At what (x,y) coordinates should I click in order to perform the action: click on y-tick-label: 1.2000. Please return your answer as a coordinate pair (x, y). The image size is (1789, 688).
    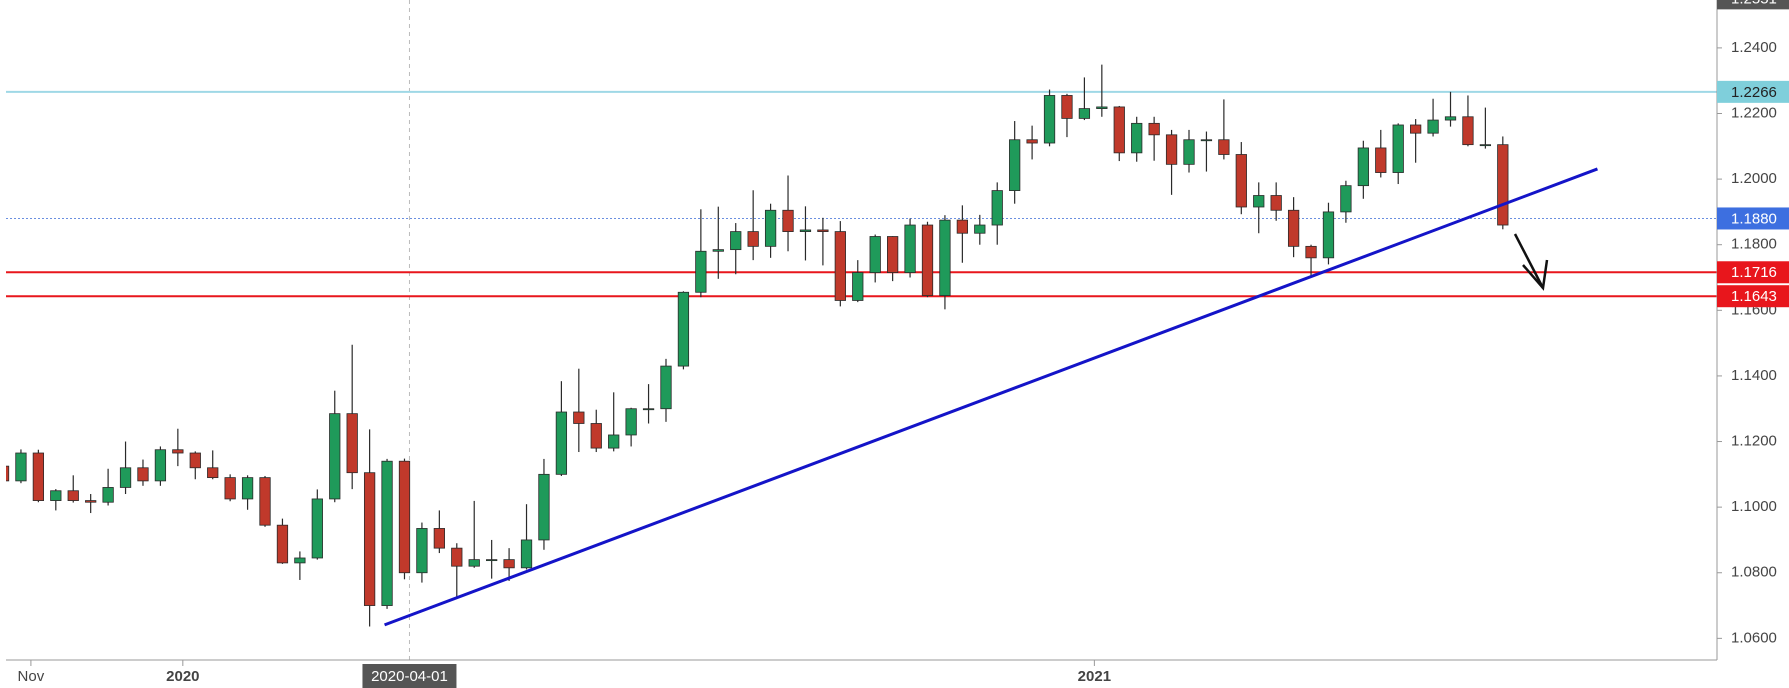
    Looking at the image, I should click on (1754, 178).